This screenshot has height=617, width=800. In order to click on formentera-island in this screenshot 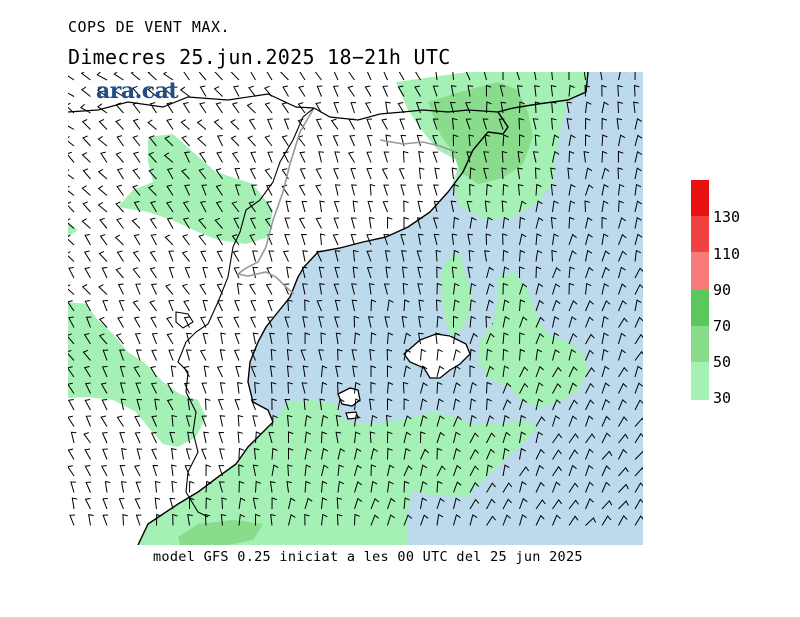, I will do `click(352, 415)`.